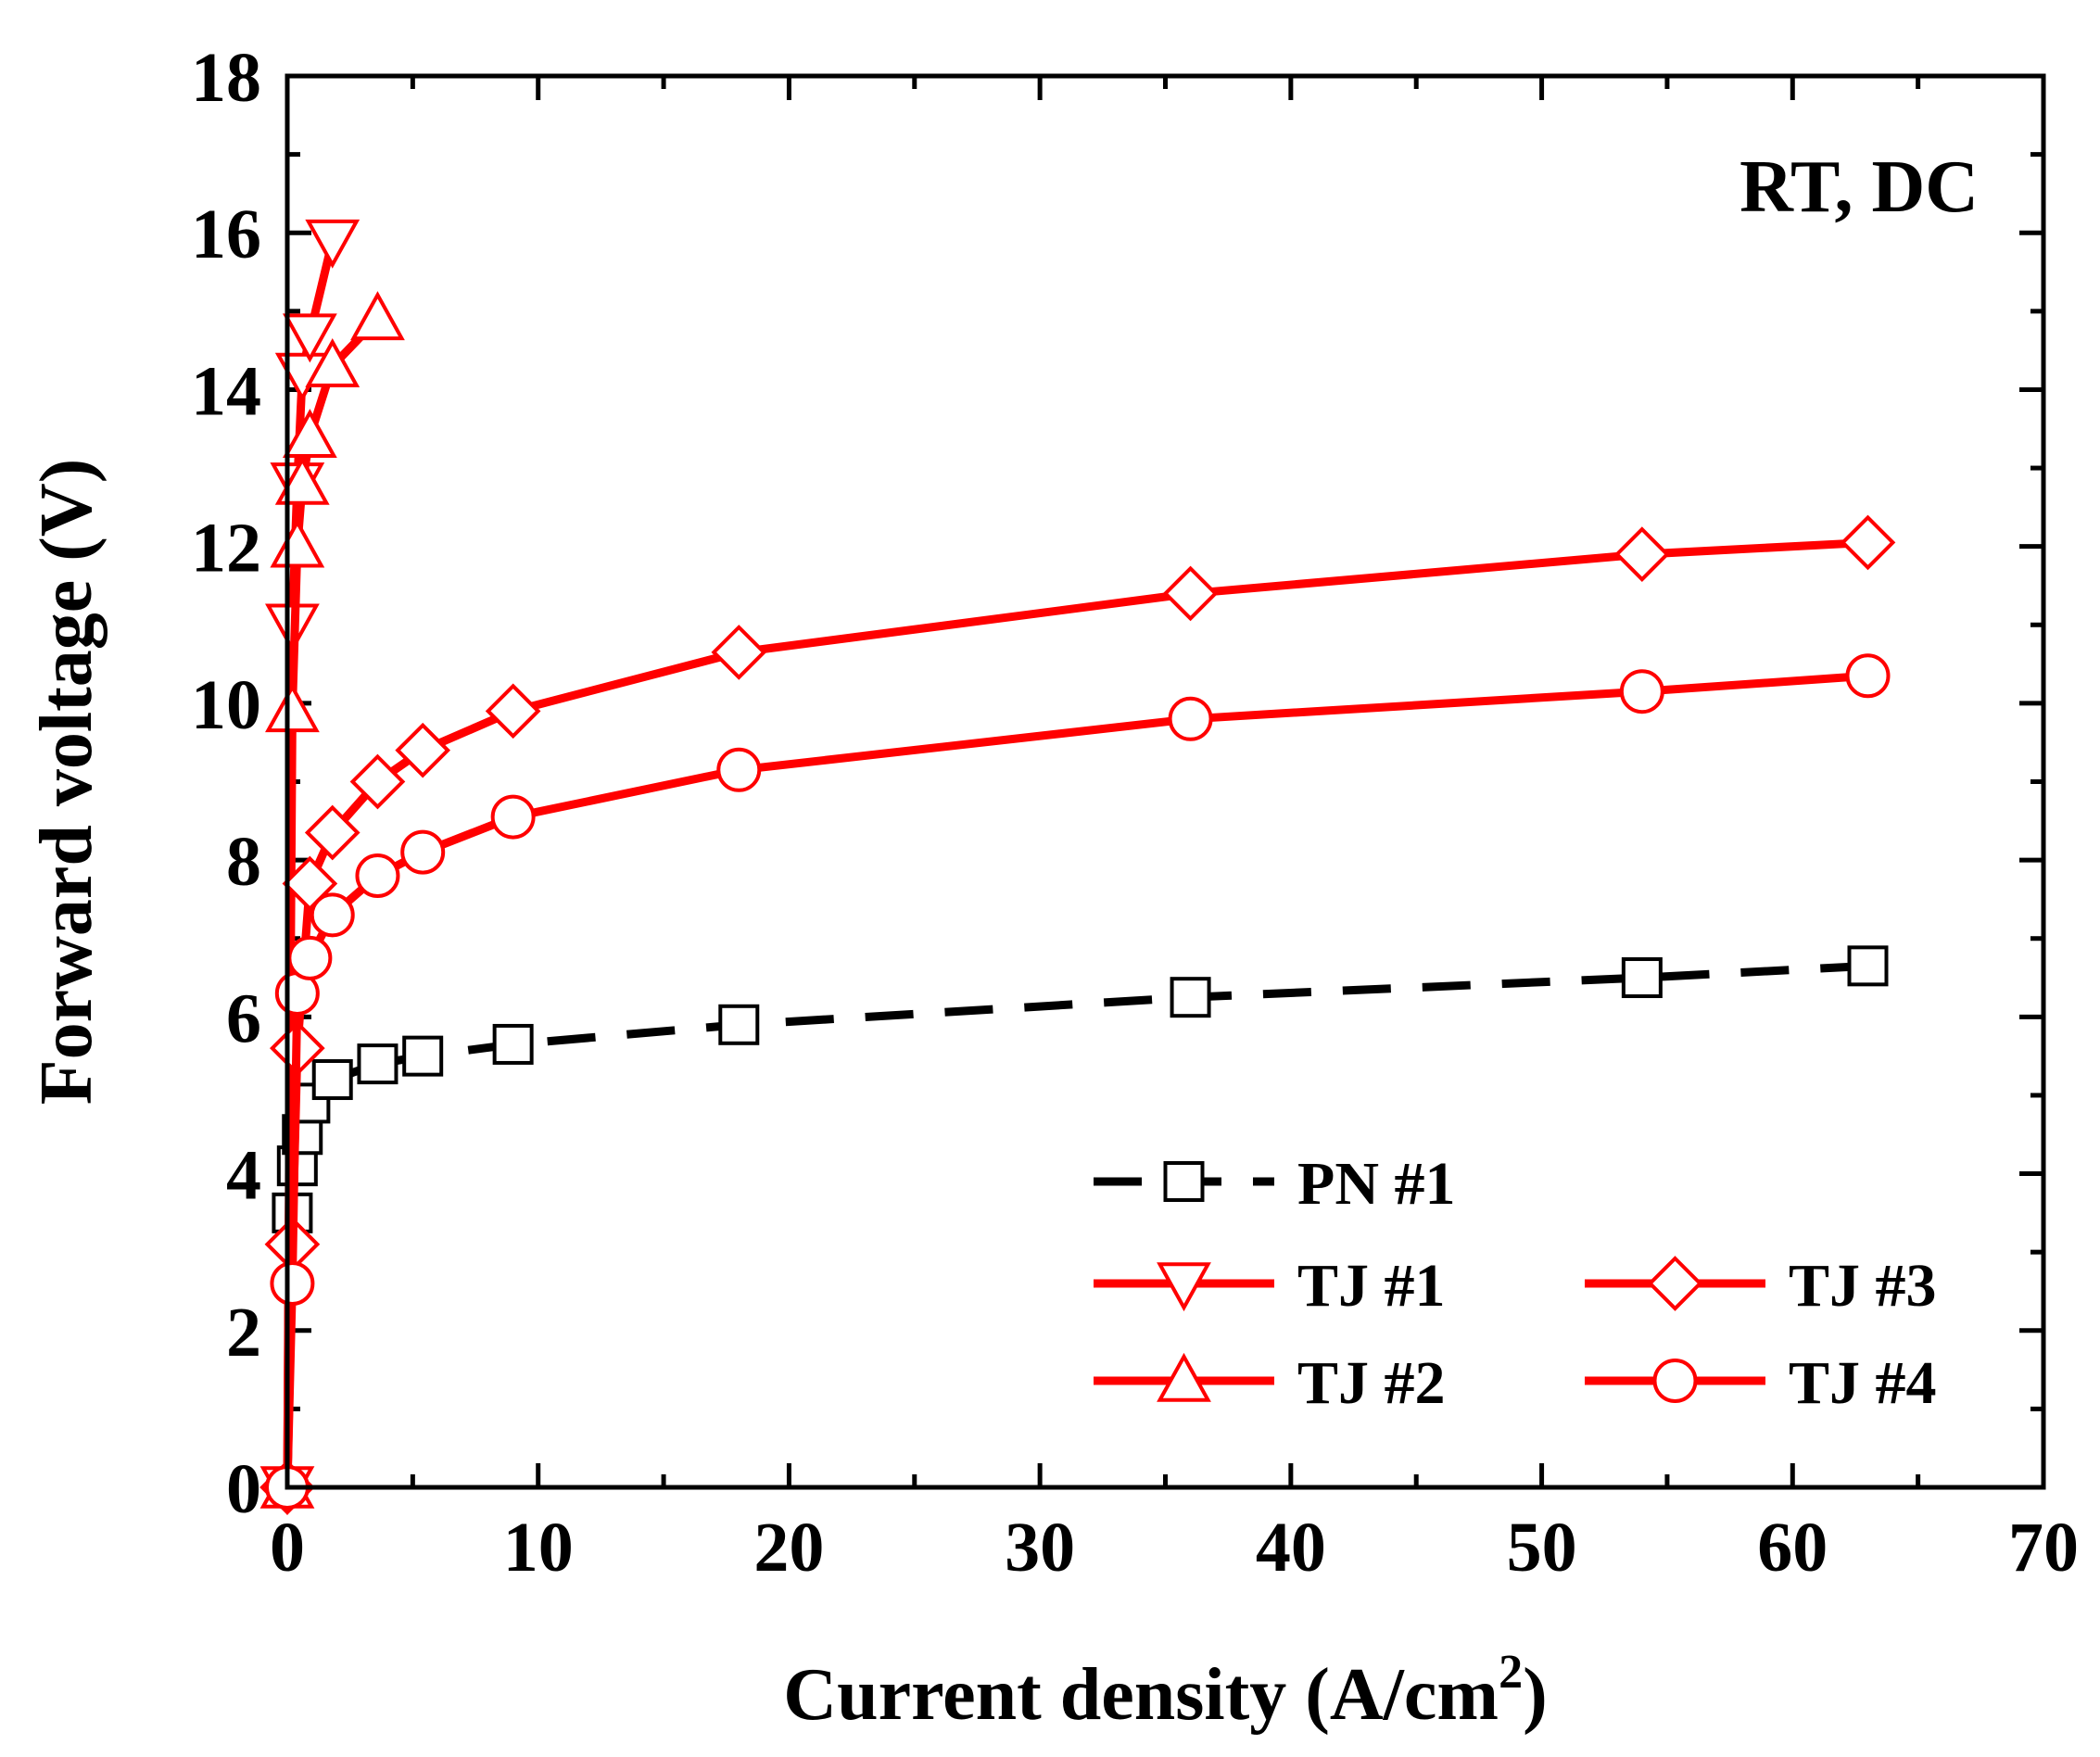 The height and width of the screenshot is (1757, 2100). What do you see at coordinates (226, 391) in the screenshot?
I see `y-tick-label: 14` at bounding box center [226, 391].